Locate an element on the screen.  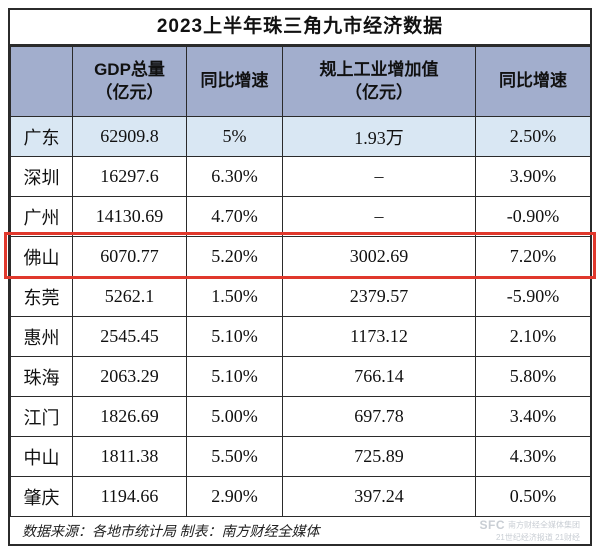
table-row-zhaoqing: 肇庆 1194.66 2.90% 397.24 0.50% is located at coordinates (300, 496).